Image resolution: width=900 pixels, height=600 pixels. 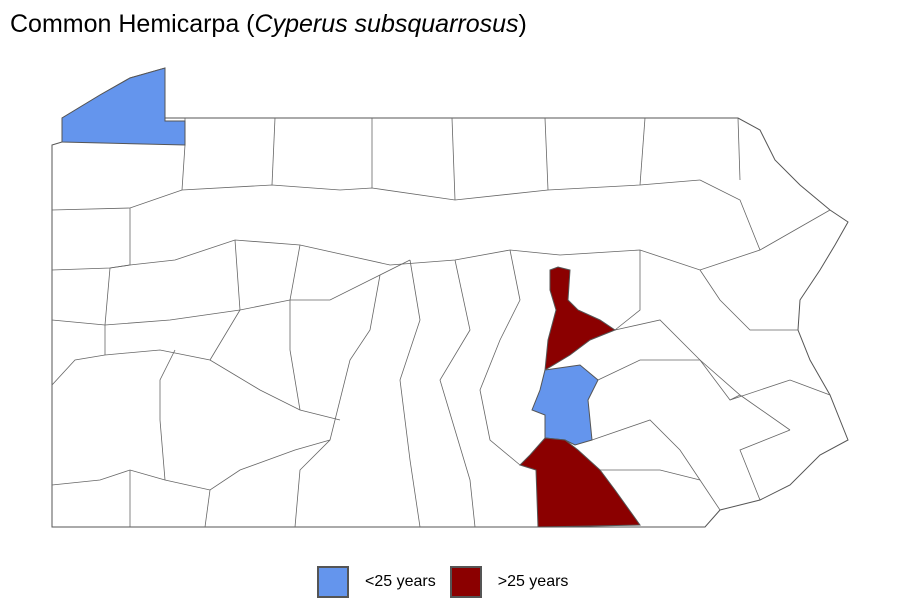 I want to click on title-common-name: Common Hemicarpa (, so click(x=132, y=24).